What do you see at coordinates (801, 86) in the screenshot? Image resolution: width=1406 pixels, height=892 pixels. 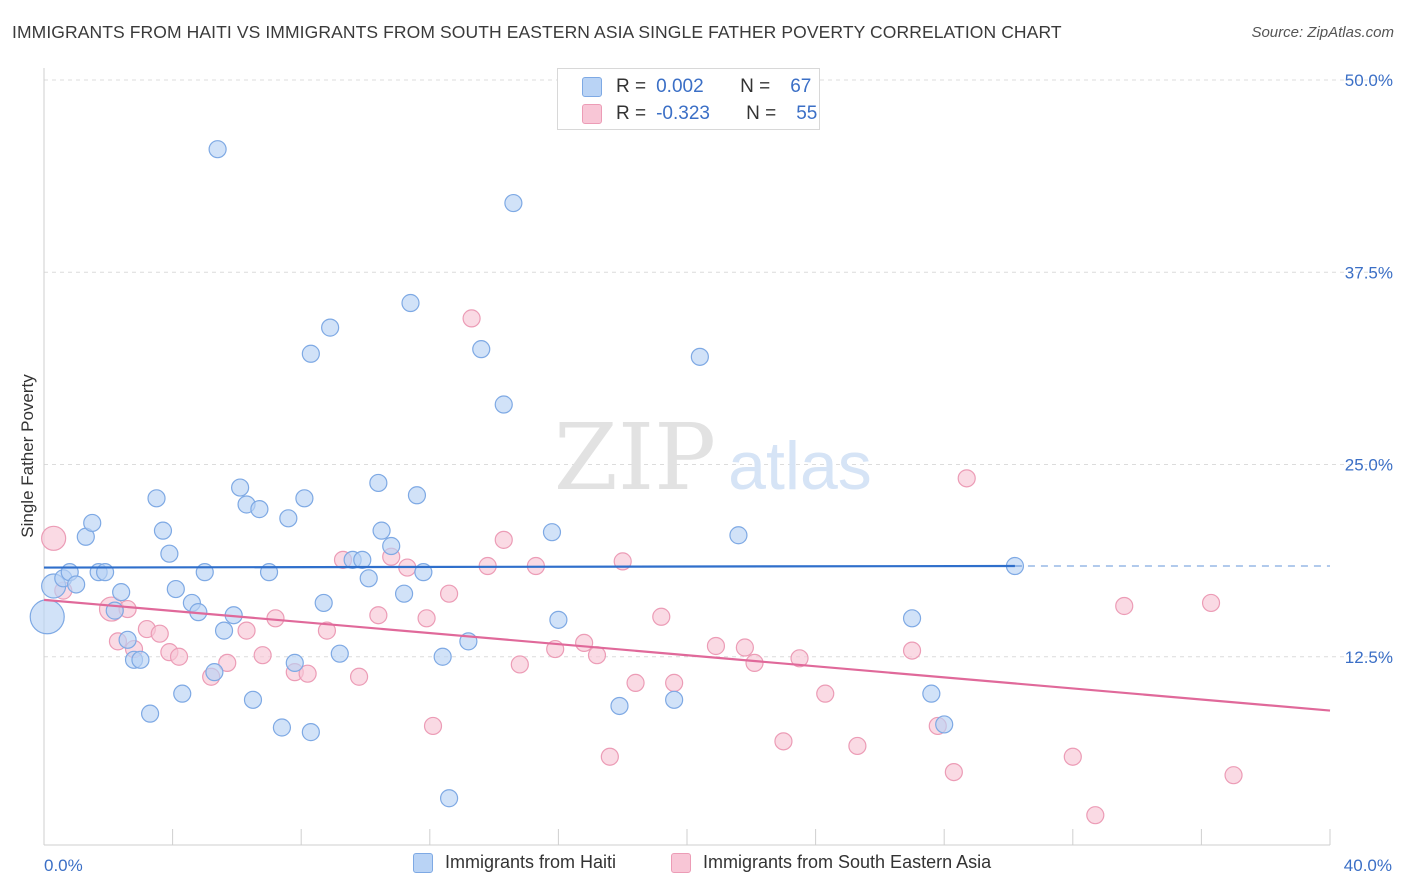 I see `legend-n-value-haiti: 67` at bounding box center [801, 86].